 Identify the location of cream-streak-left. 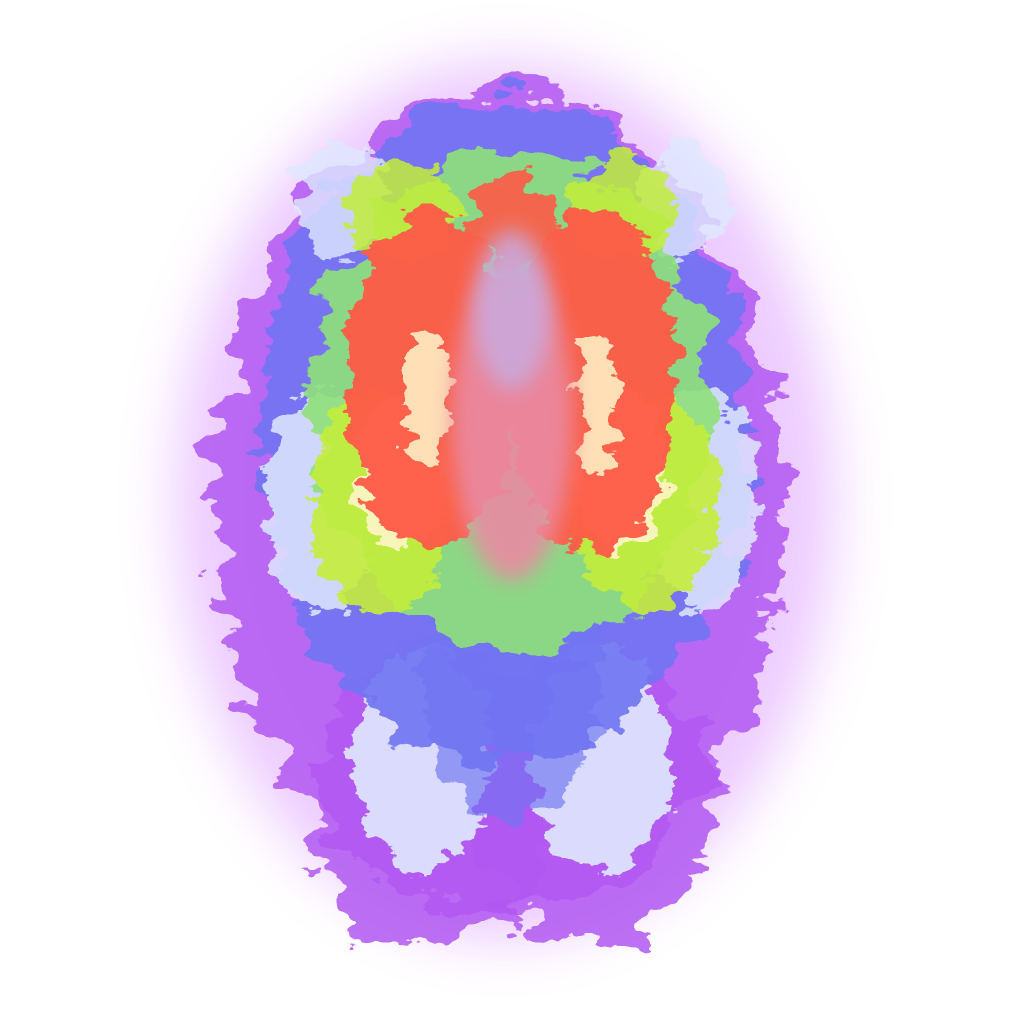
(427, 400).